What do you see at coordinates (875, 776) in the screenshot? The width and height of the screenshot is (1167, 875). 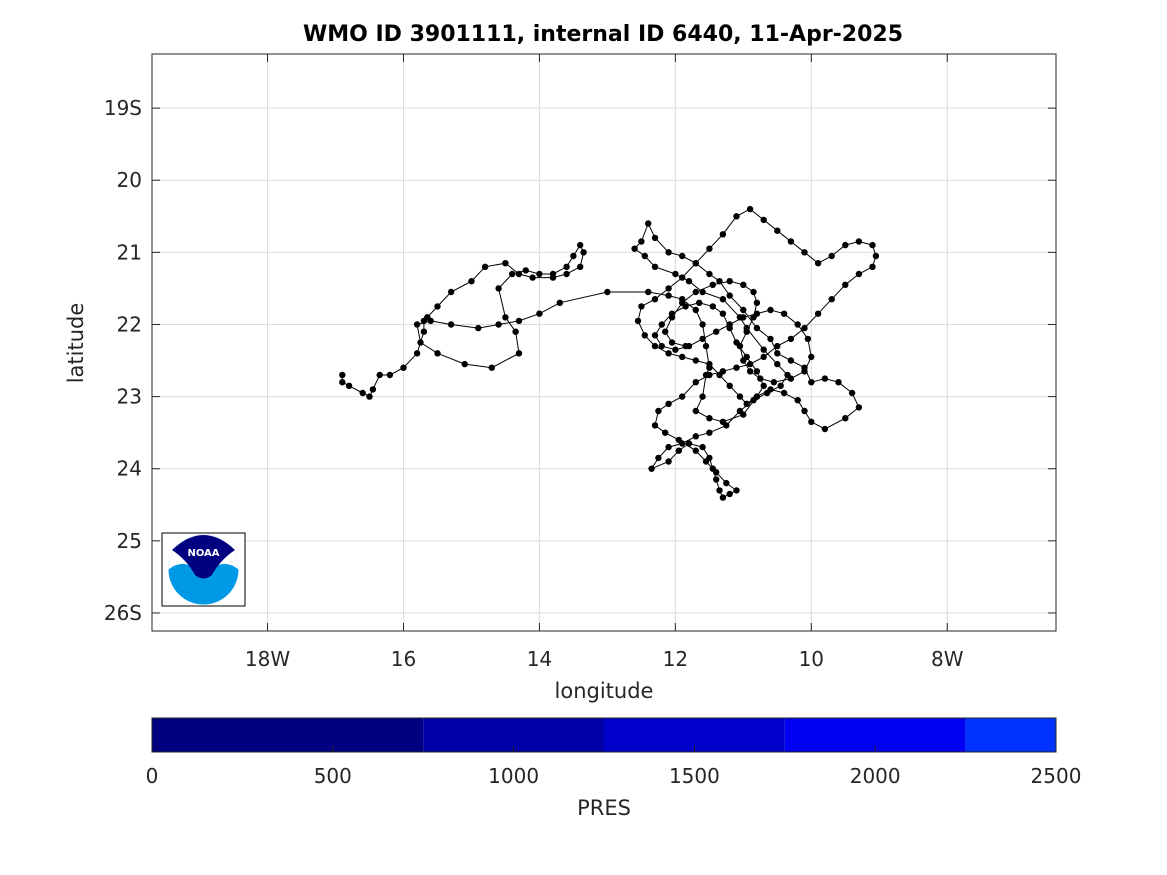 I see `colorbar-tick-label: 2000` at bounding box center [875, 776].